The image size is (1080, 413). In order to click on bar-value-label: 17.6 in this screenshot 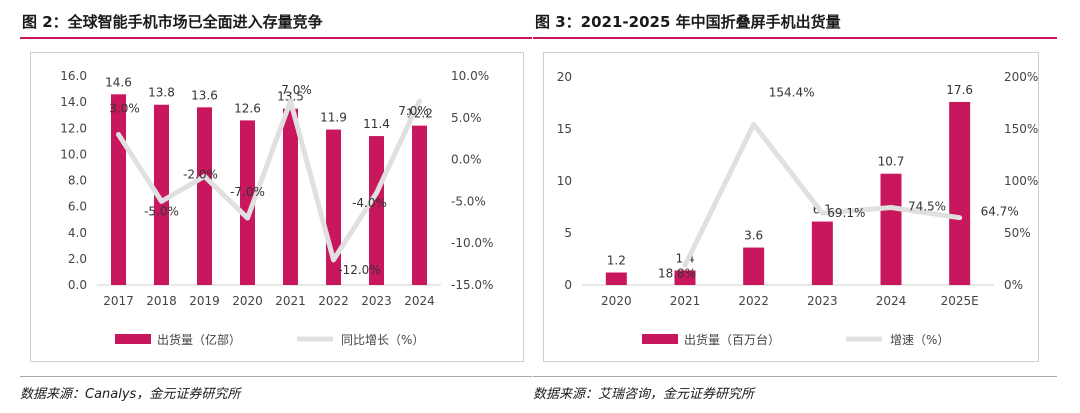, I will do `click(959, 90)`.